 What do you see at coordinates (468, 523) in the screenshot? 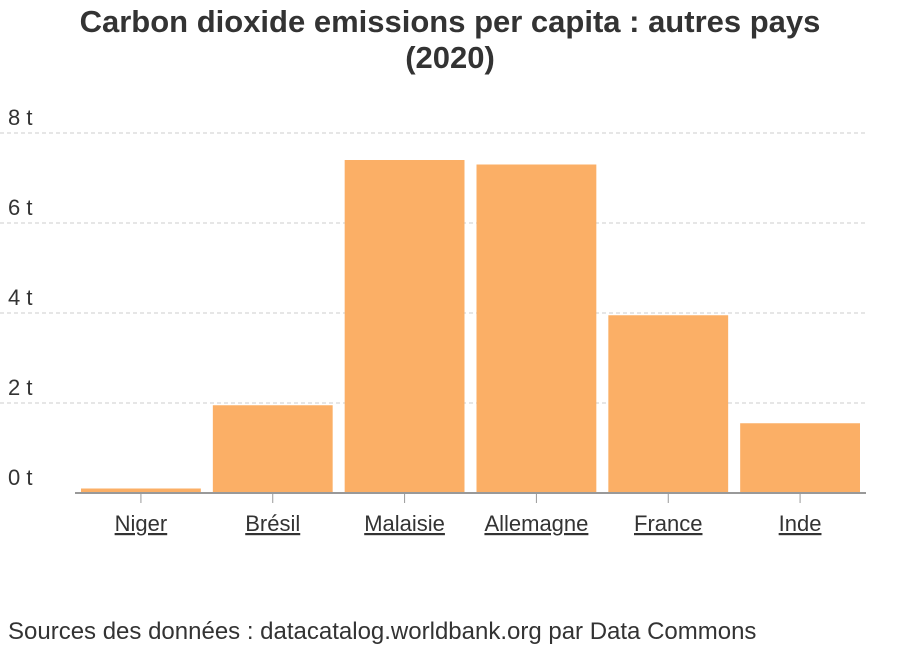
I see `x-axis-labels: Niger Brésil Malaisie Allemagne France Inde` at bounding box center [468, 523].